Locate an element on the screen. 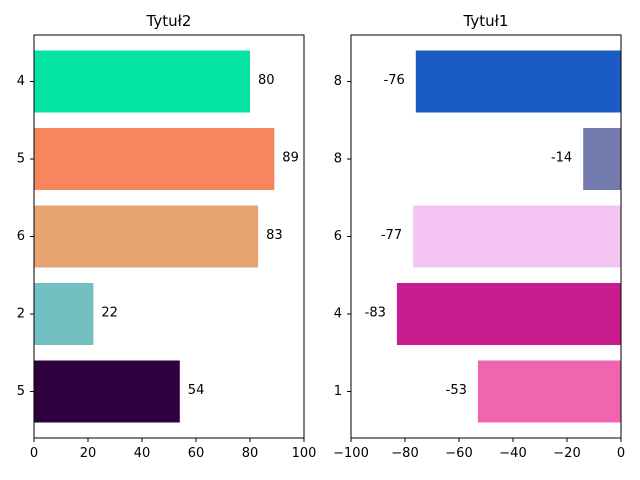 The width and height of the screenshot is (640, 480). y-tick-label-2: 8 is located at coordinates (338, 159).